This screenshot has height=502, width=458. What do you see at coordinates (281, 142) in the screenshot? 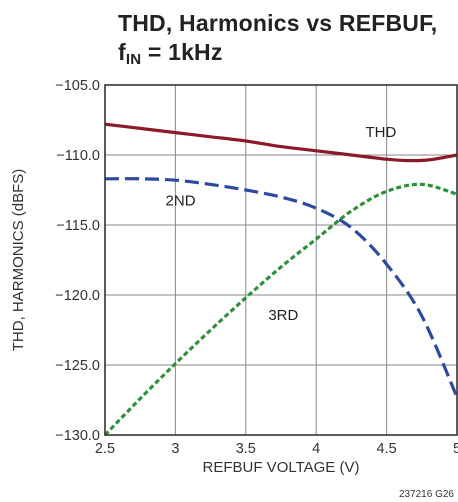
I see `series-line-thd` at bounding box center [281, 142].